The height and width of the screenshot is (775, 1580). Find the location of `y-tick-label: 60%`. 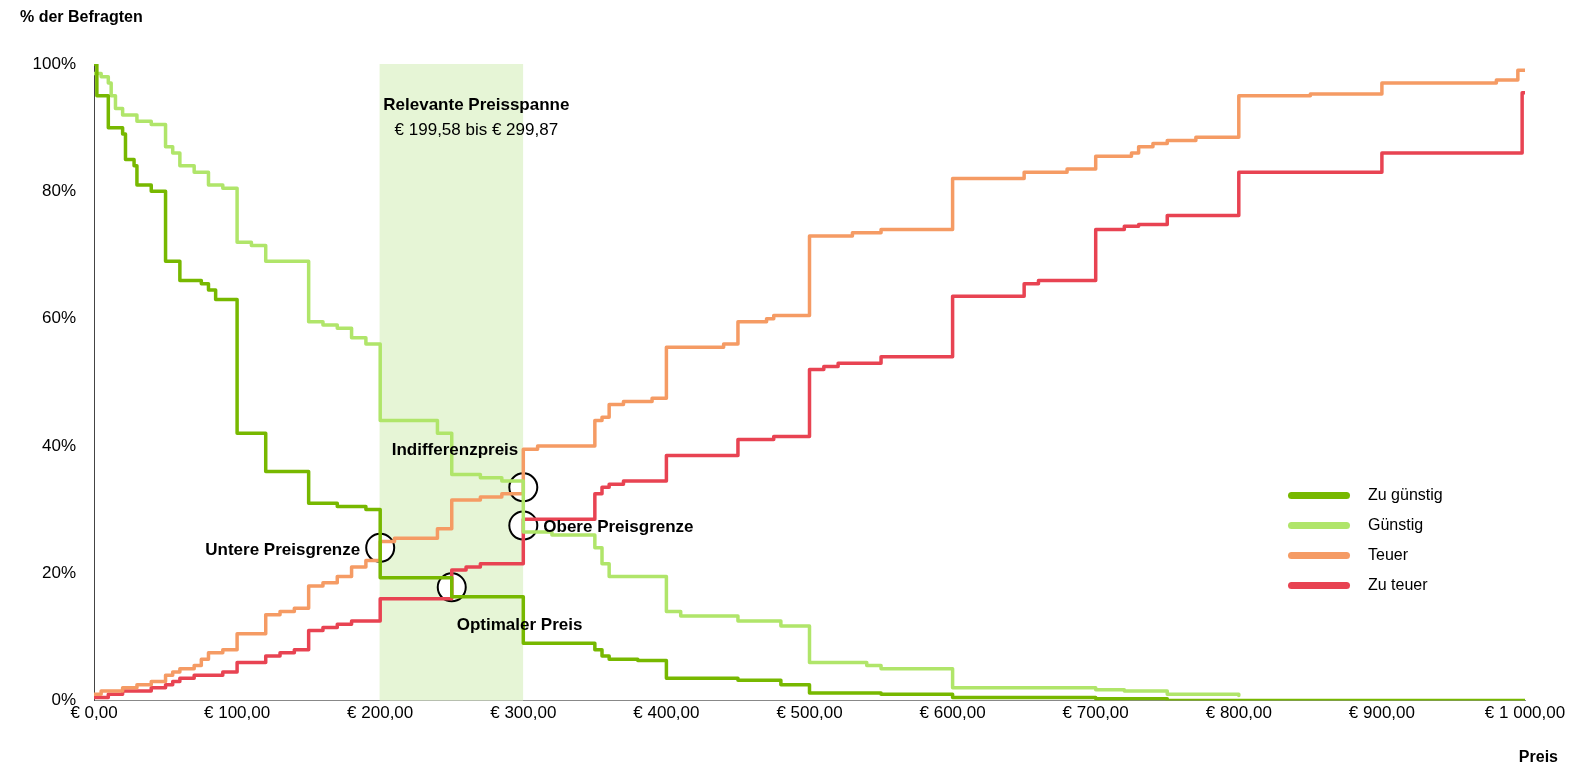

y-tick-label: 60% is located at coordinates (58, 318).